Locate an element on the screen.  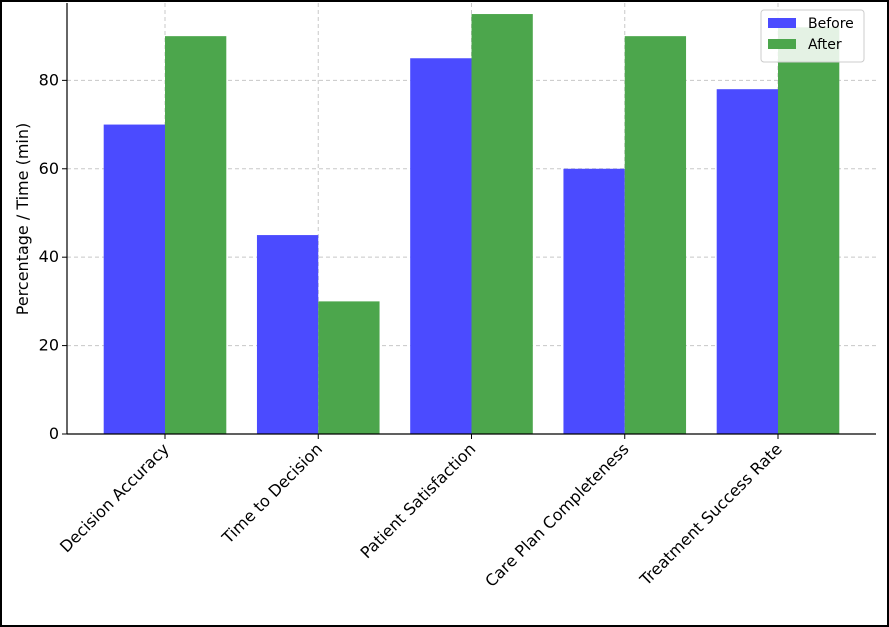
y-tick-label: 80 is located at coordinates (49, 79).